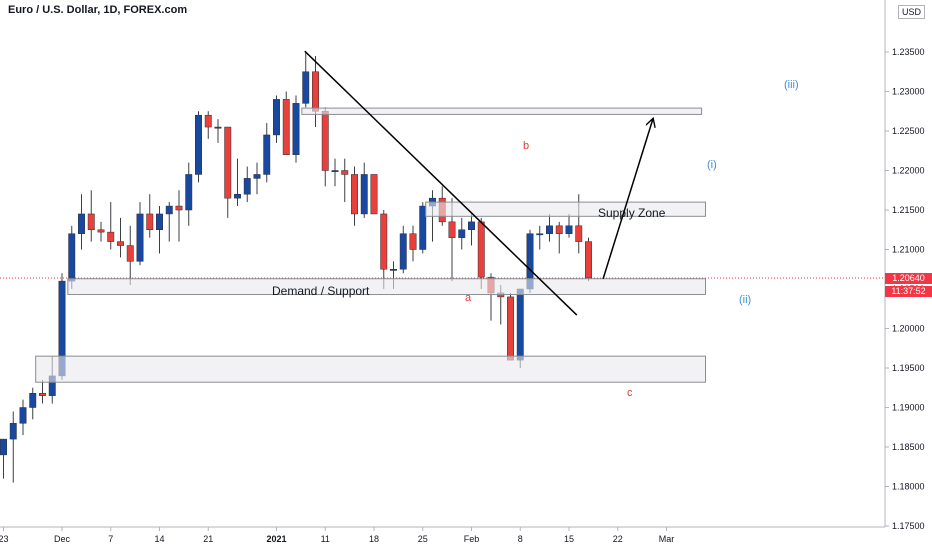 The height and width of the screenshot is (550, 932). I want to click on time-tick-label: 14, so click(159, 539).